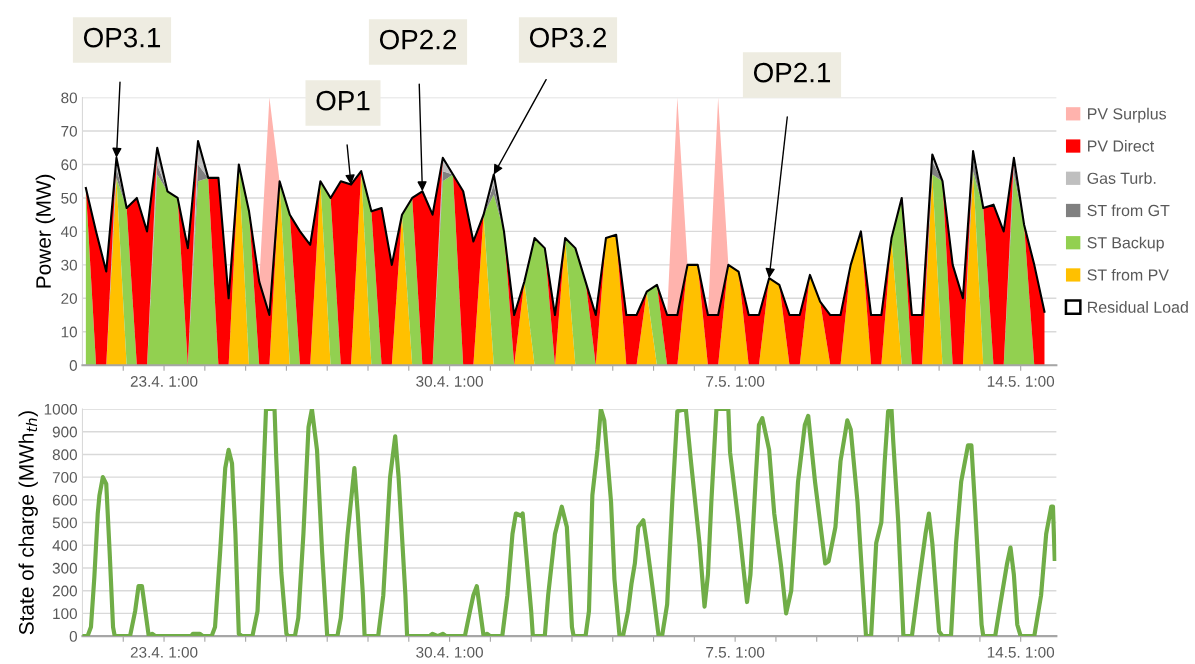 The width and height of the screenshot is (1195, 664). Describe the element at coordinates (45, 231) in the screenshot. I see `y-axis-title: Power (MW)` at that location.